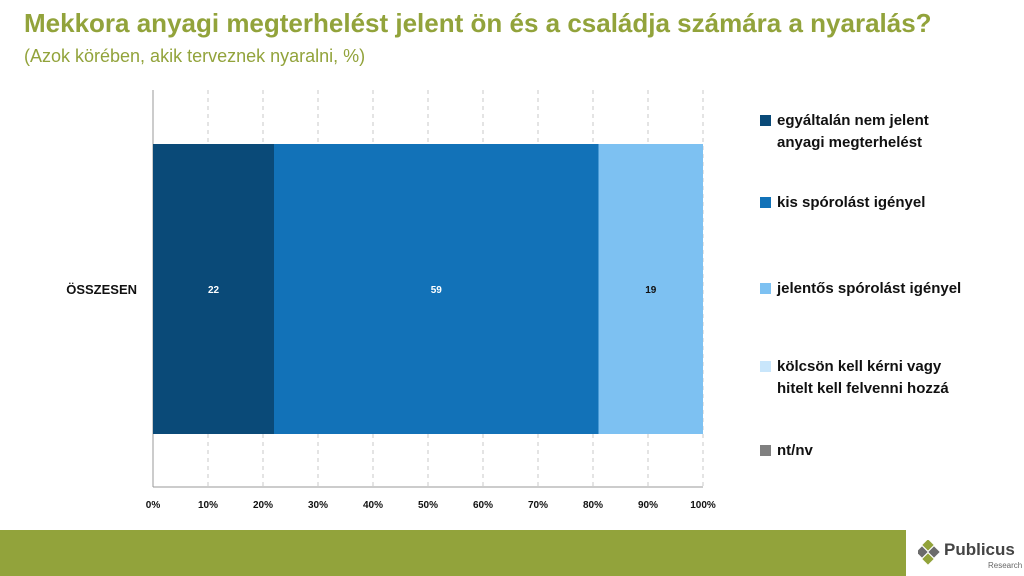 This screenshot has height=576, width=1024. I want to click on legend-label: kis spórolást igényel, so click(892, 203).